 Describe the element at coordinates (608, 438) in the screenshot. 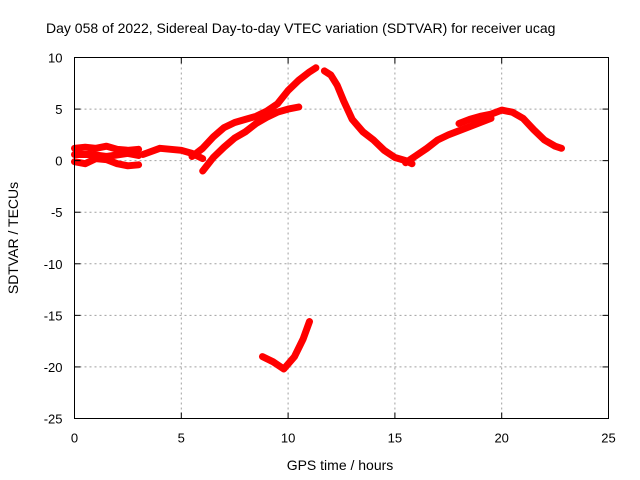

I see `x-tick-label: 25` at that location.